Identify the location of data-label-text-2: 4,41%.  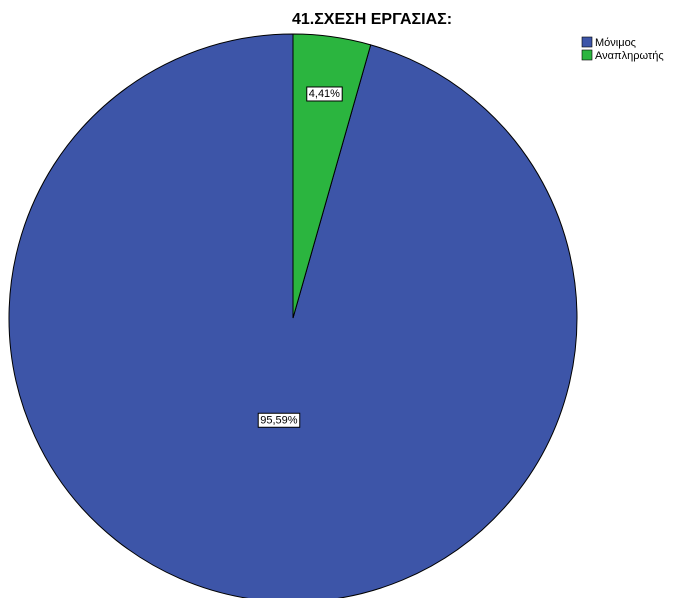
(324, 94).